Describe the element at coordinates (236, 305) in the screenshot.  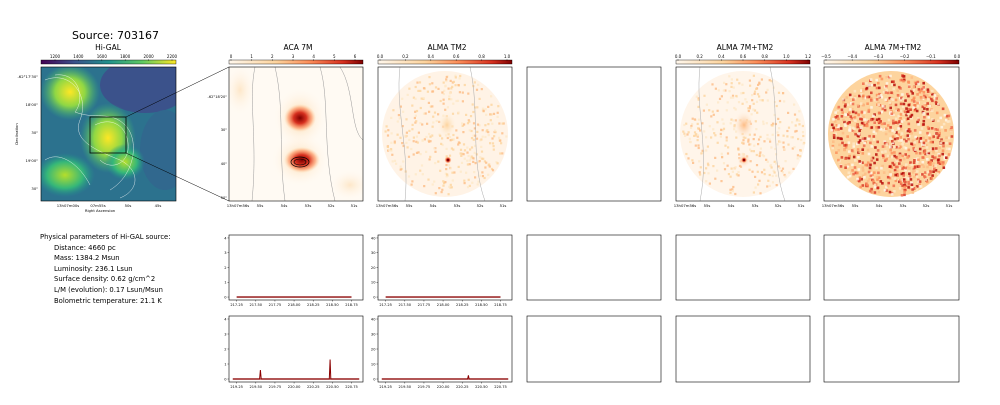
I see `spectrum-aca-spw1-x-tick: 217.25` at that location.